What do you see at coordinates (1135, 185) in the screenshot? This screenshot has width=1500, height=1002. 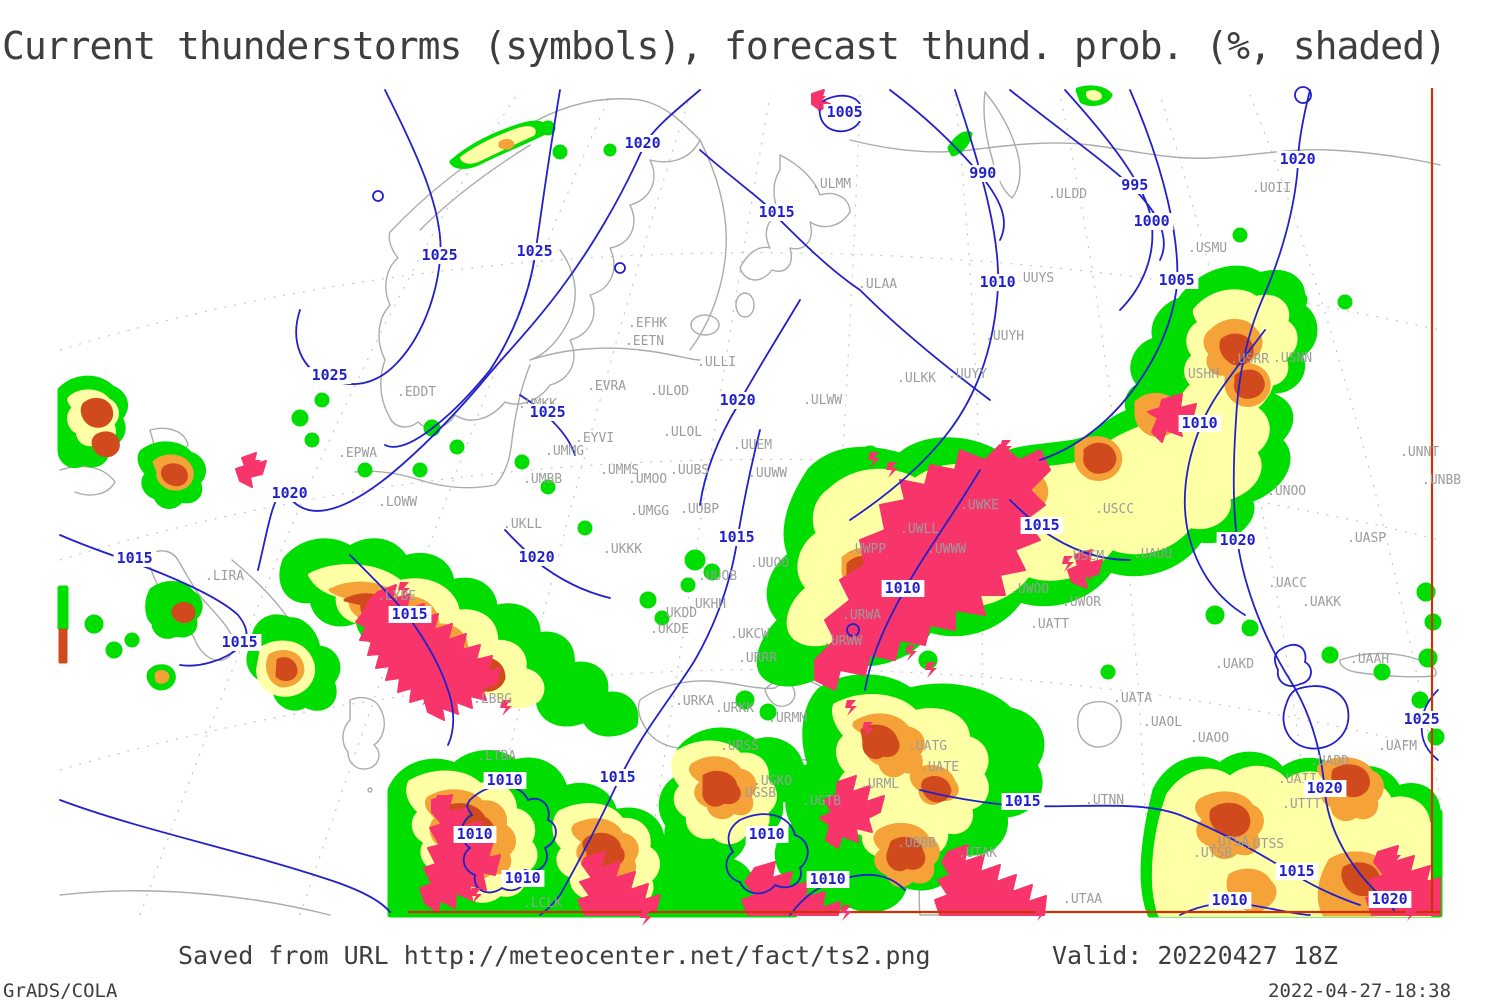 I see `isobar-label-995: 995` at bounding box center [1135, 185].